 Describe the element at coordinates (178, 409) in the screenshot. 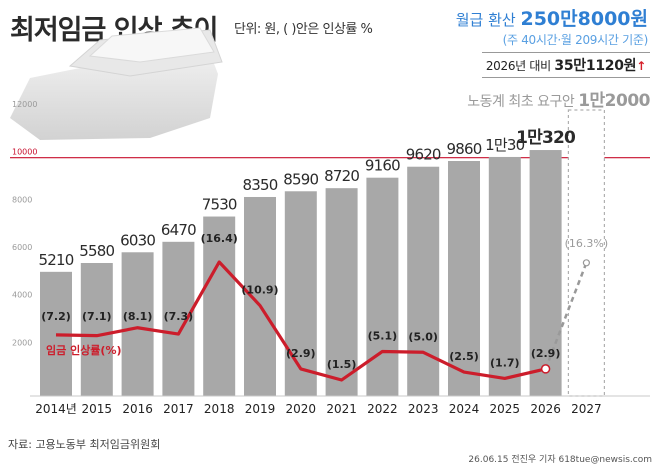

I see `x-tick-label: 2017` at that location.